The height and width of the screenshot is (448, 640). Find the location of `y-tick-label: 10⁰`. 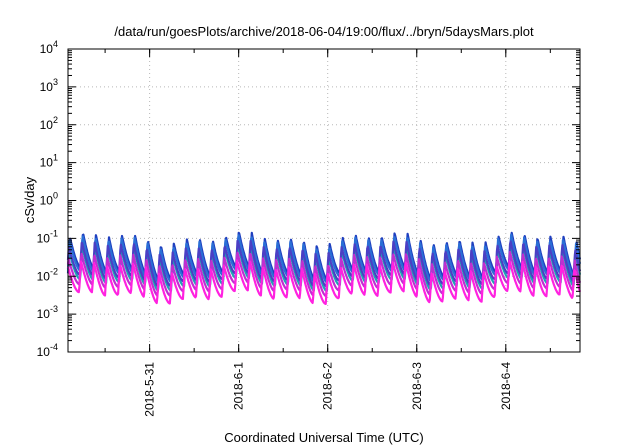

y-tick-label: 10⁰ is located at coordinates (49, 199).